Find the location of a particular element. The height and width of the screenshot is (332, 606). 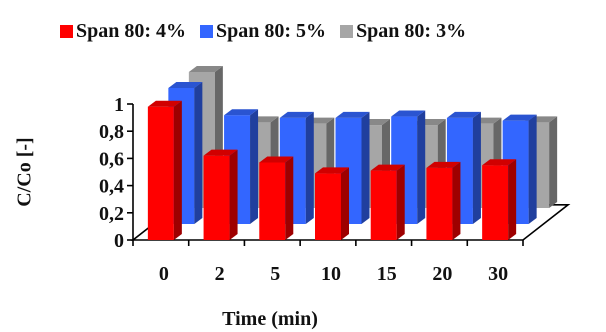

y-tick-label: 0 is located at coordinates (119, 241).